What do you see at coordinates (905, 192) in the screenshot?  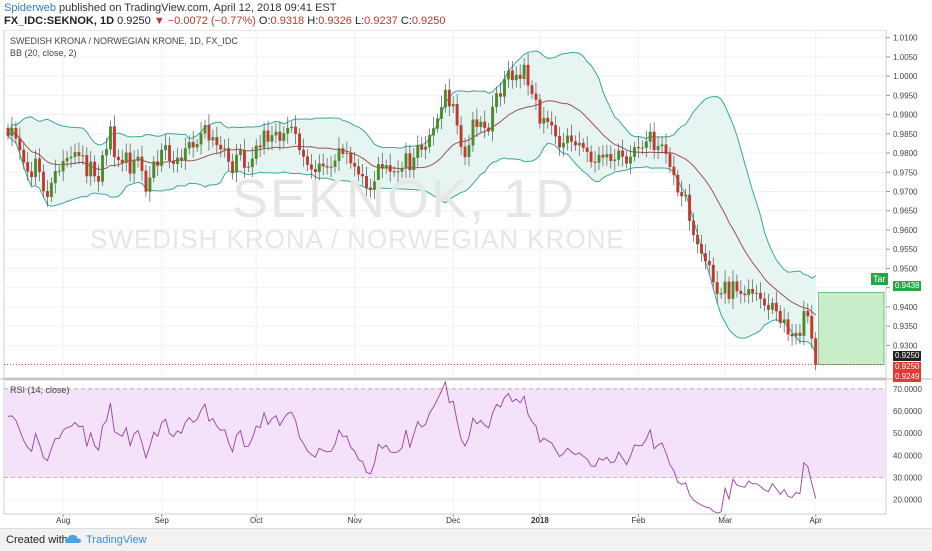 I see `price-axis-tick-label: 0.9700` at bounding box center [905, 192].